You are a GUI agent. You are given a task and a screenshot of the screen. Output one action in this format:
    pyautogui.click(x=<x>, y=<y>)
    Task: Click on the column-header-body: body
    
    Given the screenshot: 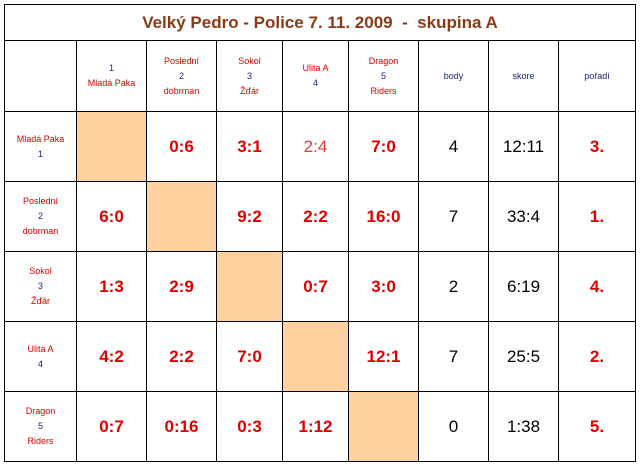 What is the action you would take?
    pyautogui.click(x=453, y=76)
    